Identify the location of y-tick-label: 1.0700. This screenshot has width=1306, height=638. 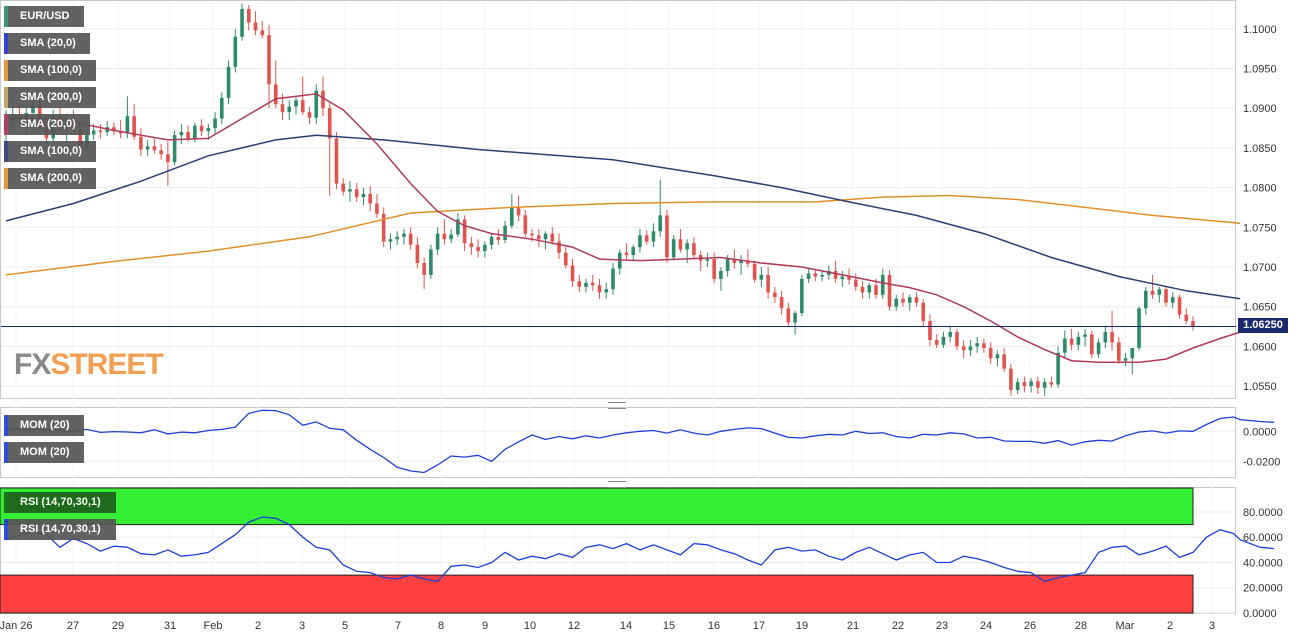
(1260, 268).